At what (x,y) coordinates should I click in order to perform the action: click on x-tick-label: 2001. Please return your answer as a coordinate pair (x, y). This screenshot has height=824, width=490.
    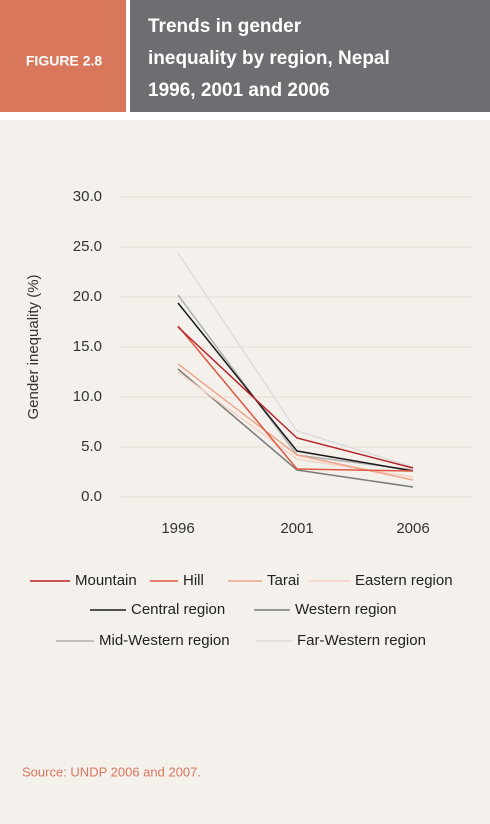
    Looking at the image, I should click on (296, 528).